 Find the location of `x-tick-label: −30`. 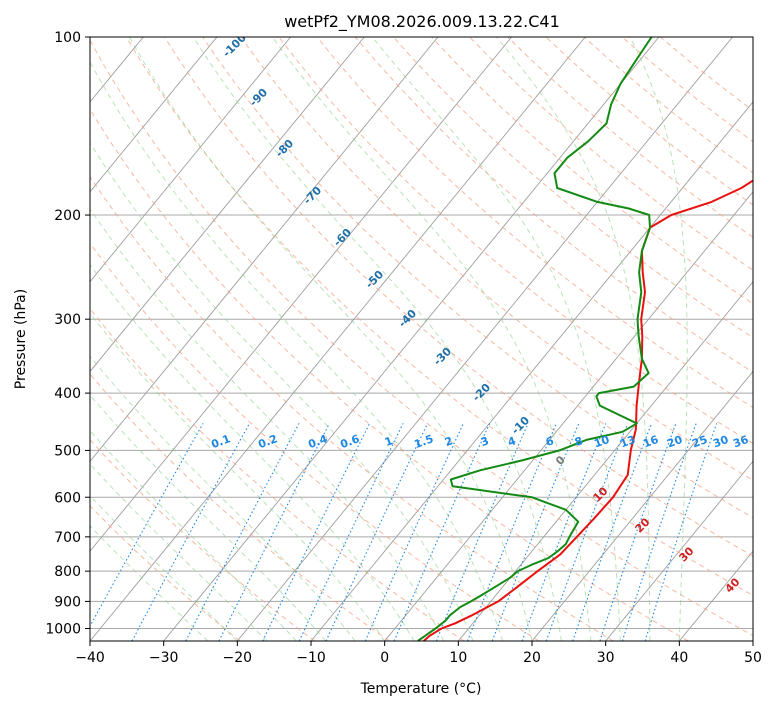

x-tick-label: −30 is located at coordinates (164, 658).